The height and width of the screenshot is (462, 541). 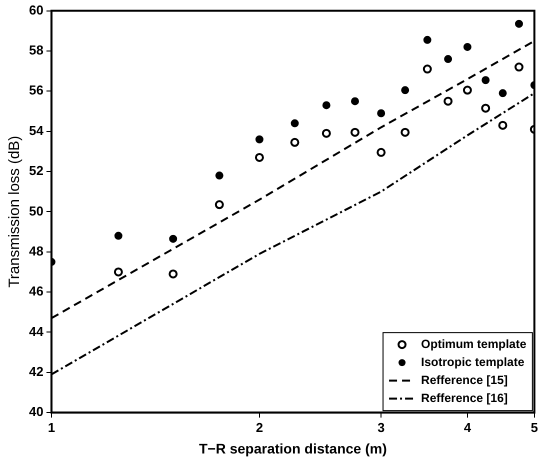 I want to click on x-tick-label: 4, so click(x=468, y=427).